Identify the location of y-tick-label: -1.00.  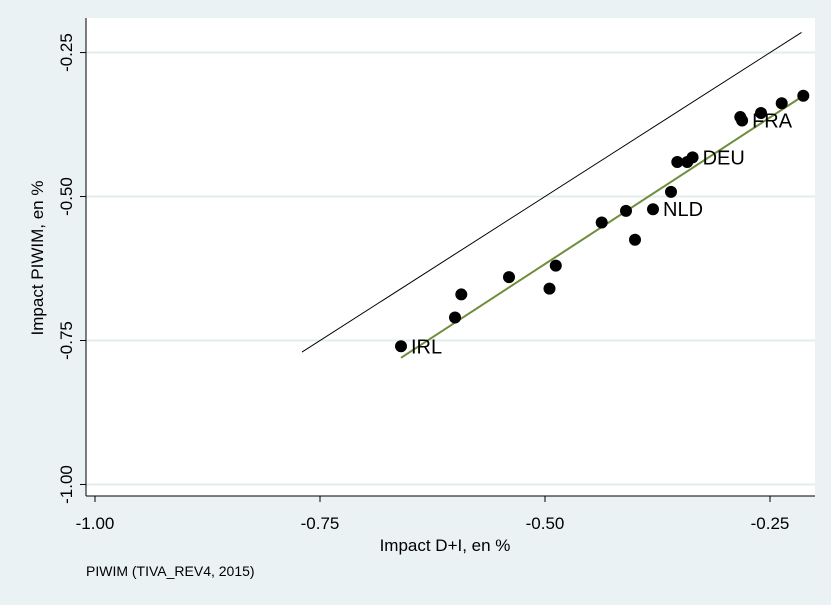
(66, 484).